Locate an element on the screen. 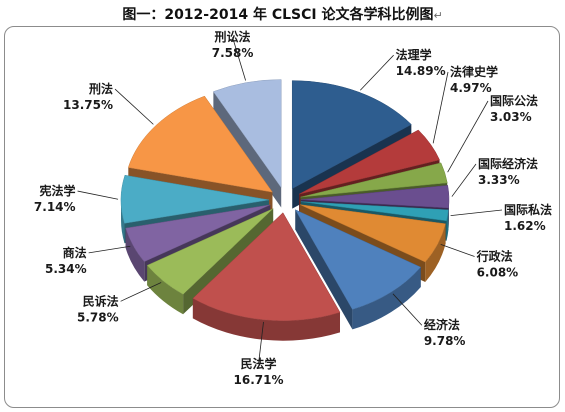 The height and width of the screenshot is (412, 565). slice-category-label-2: 国际公法 is located at coordinates (514, 100).